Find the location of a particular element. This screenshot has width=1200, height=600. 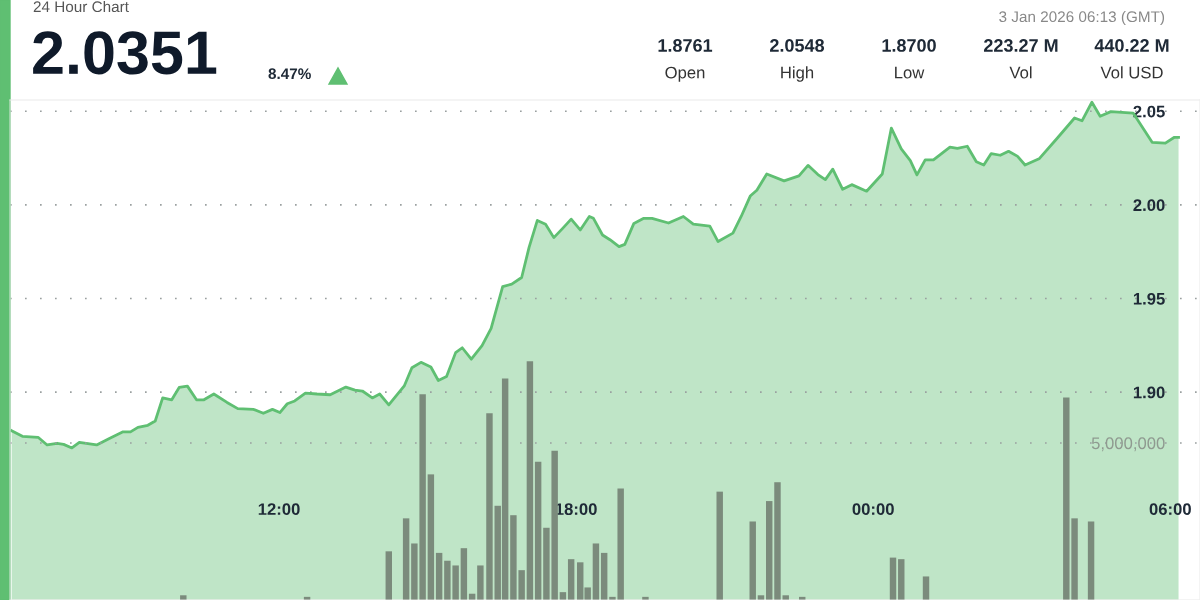

text: 8.47% is located at coordinates (289, 74).